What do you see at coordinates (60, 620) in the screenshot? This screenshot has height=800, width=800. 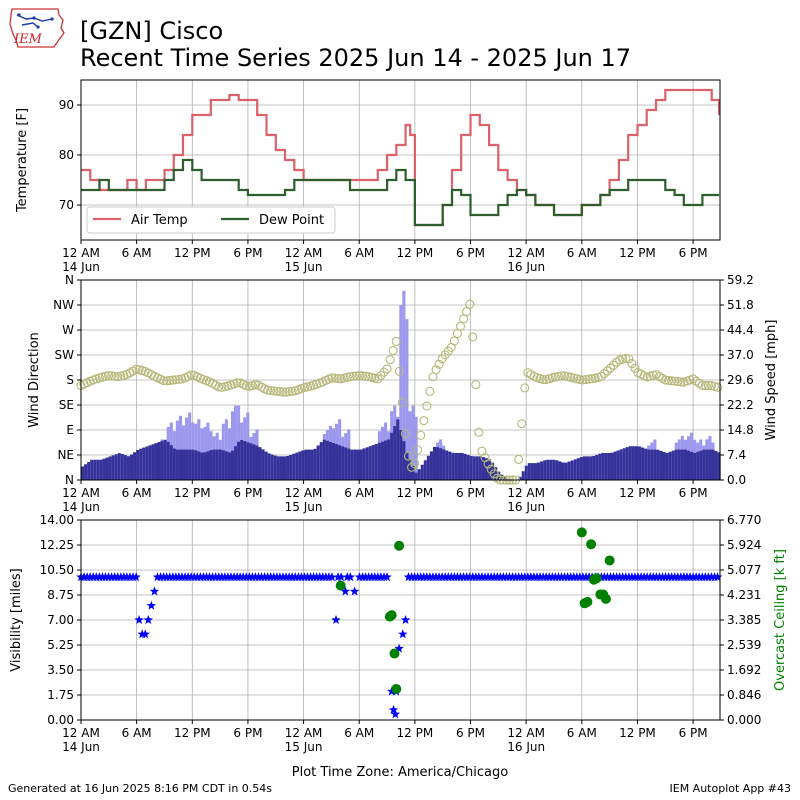 I see `visibility-ytick-label: 7.00` at bounding box center [60, 620].